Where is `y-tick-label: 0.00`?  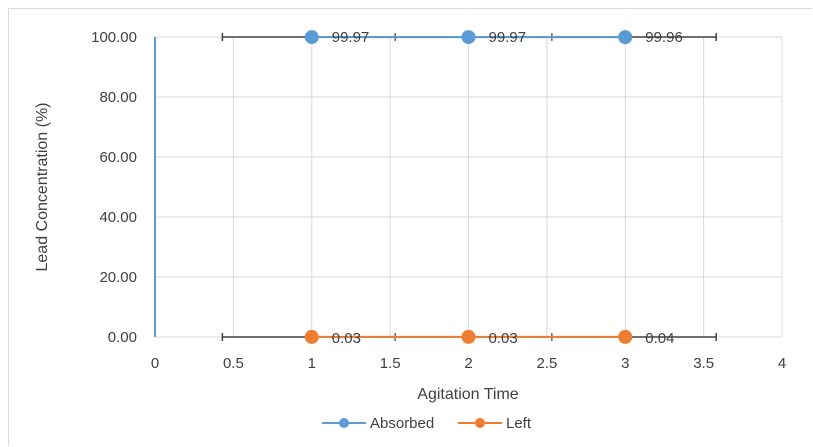 y-tick-label: 0.00 is located at coordinates (122, 337).